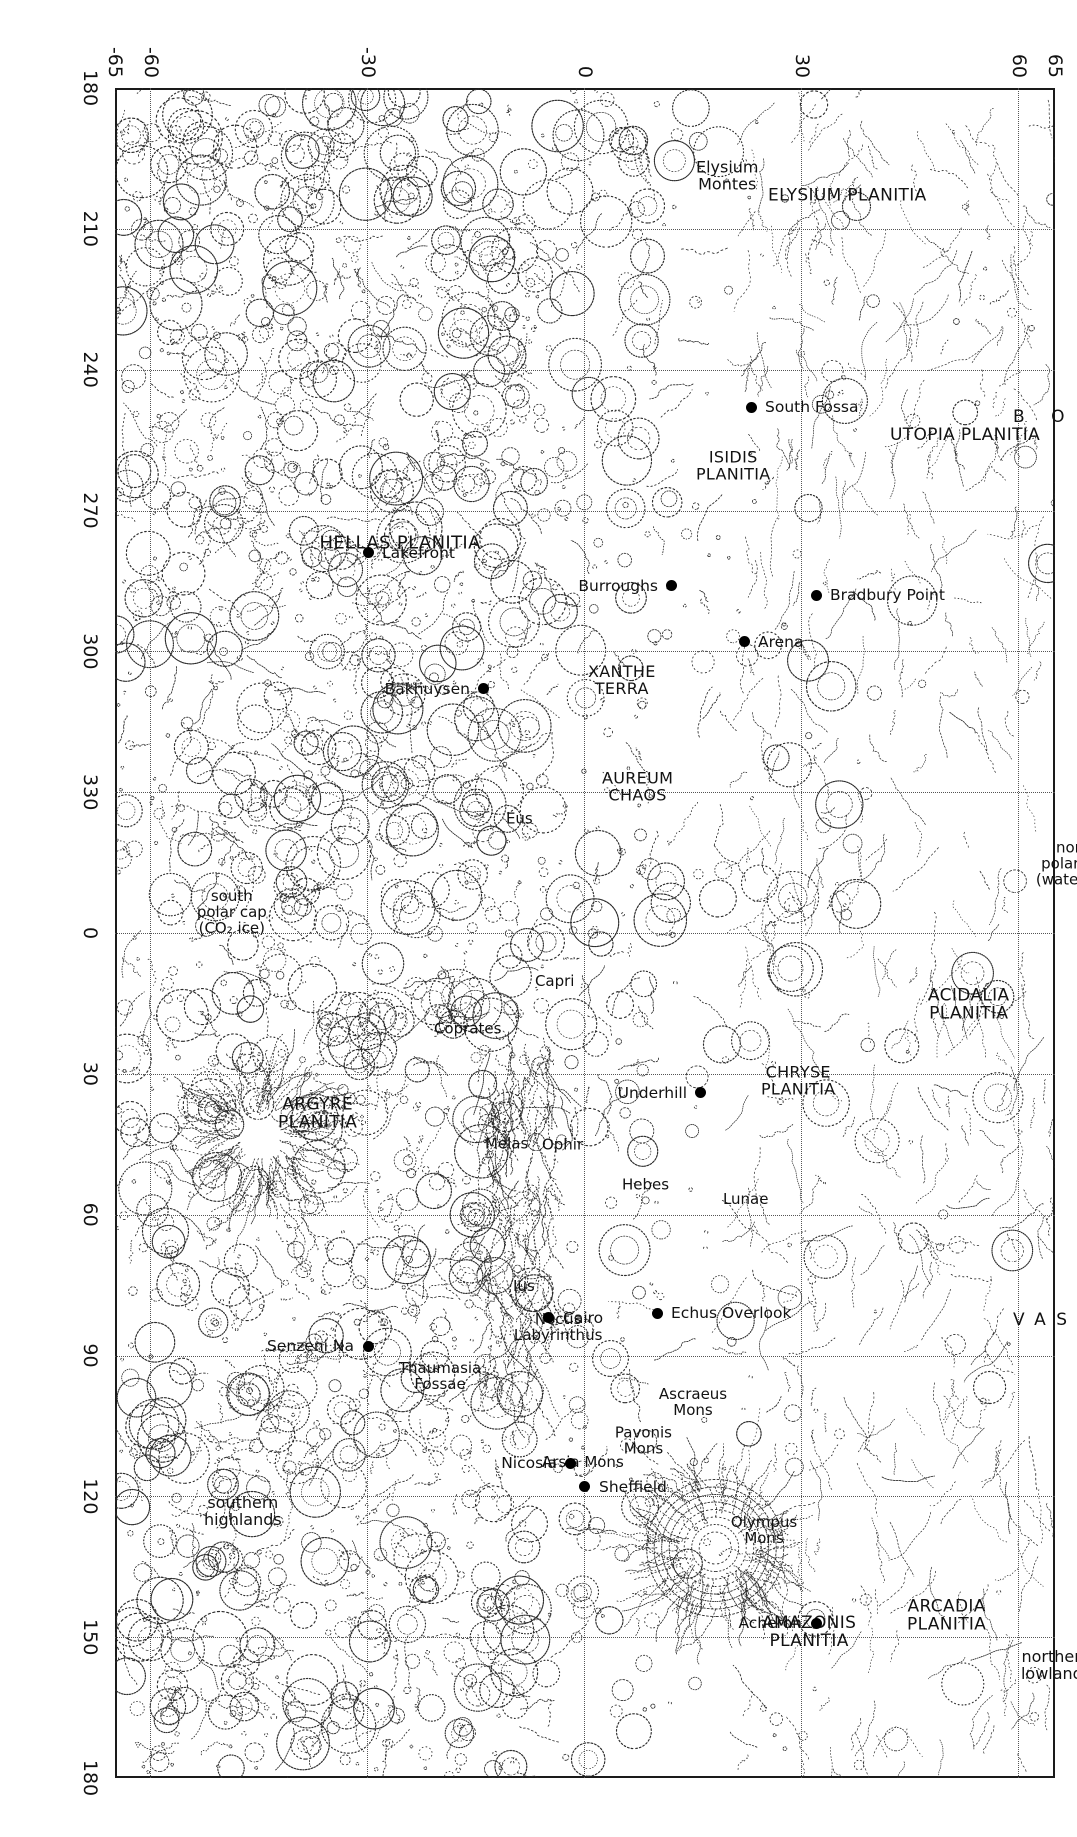  I want to click on lat-tick-label: 60, so click(1018, 65).